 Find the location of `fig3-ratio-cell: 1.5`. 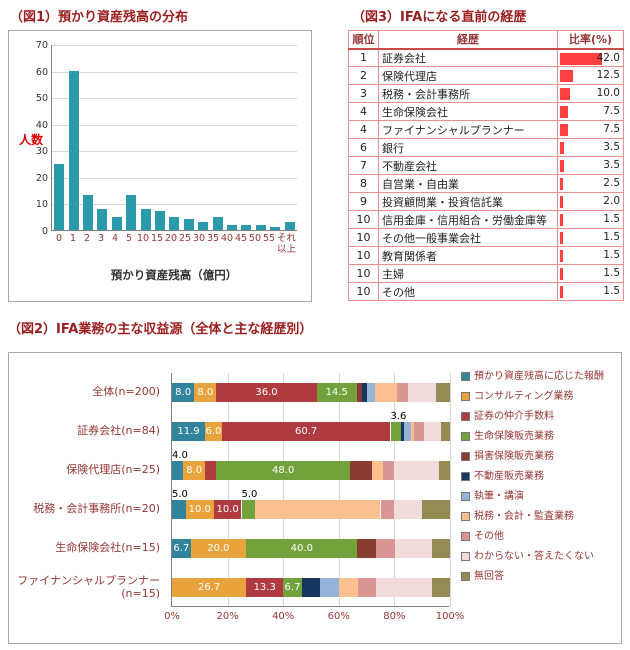

fig3-ratio-cell: 1.5 is located at coordinates (590, 219).